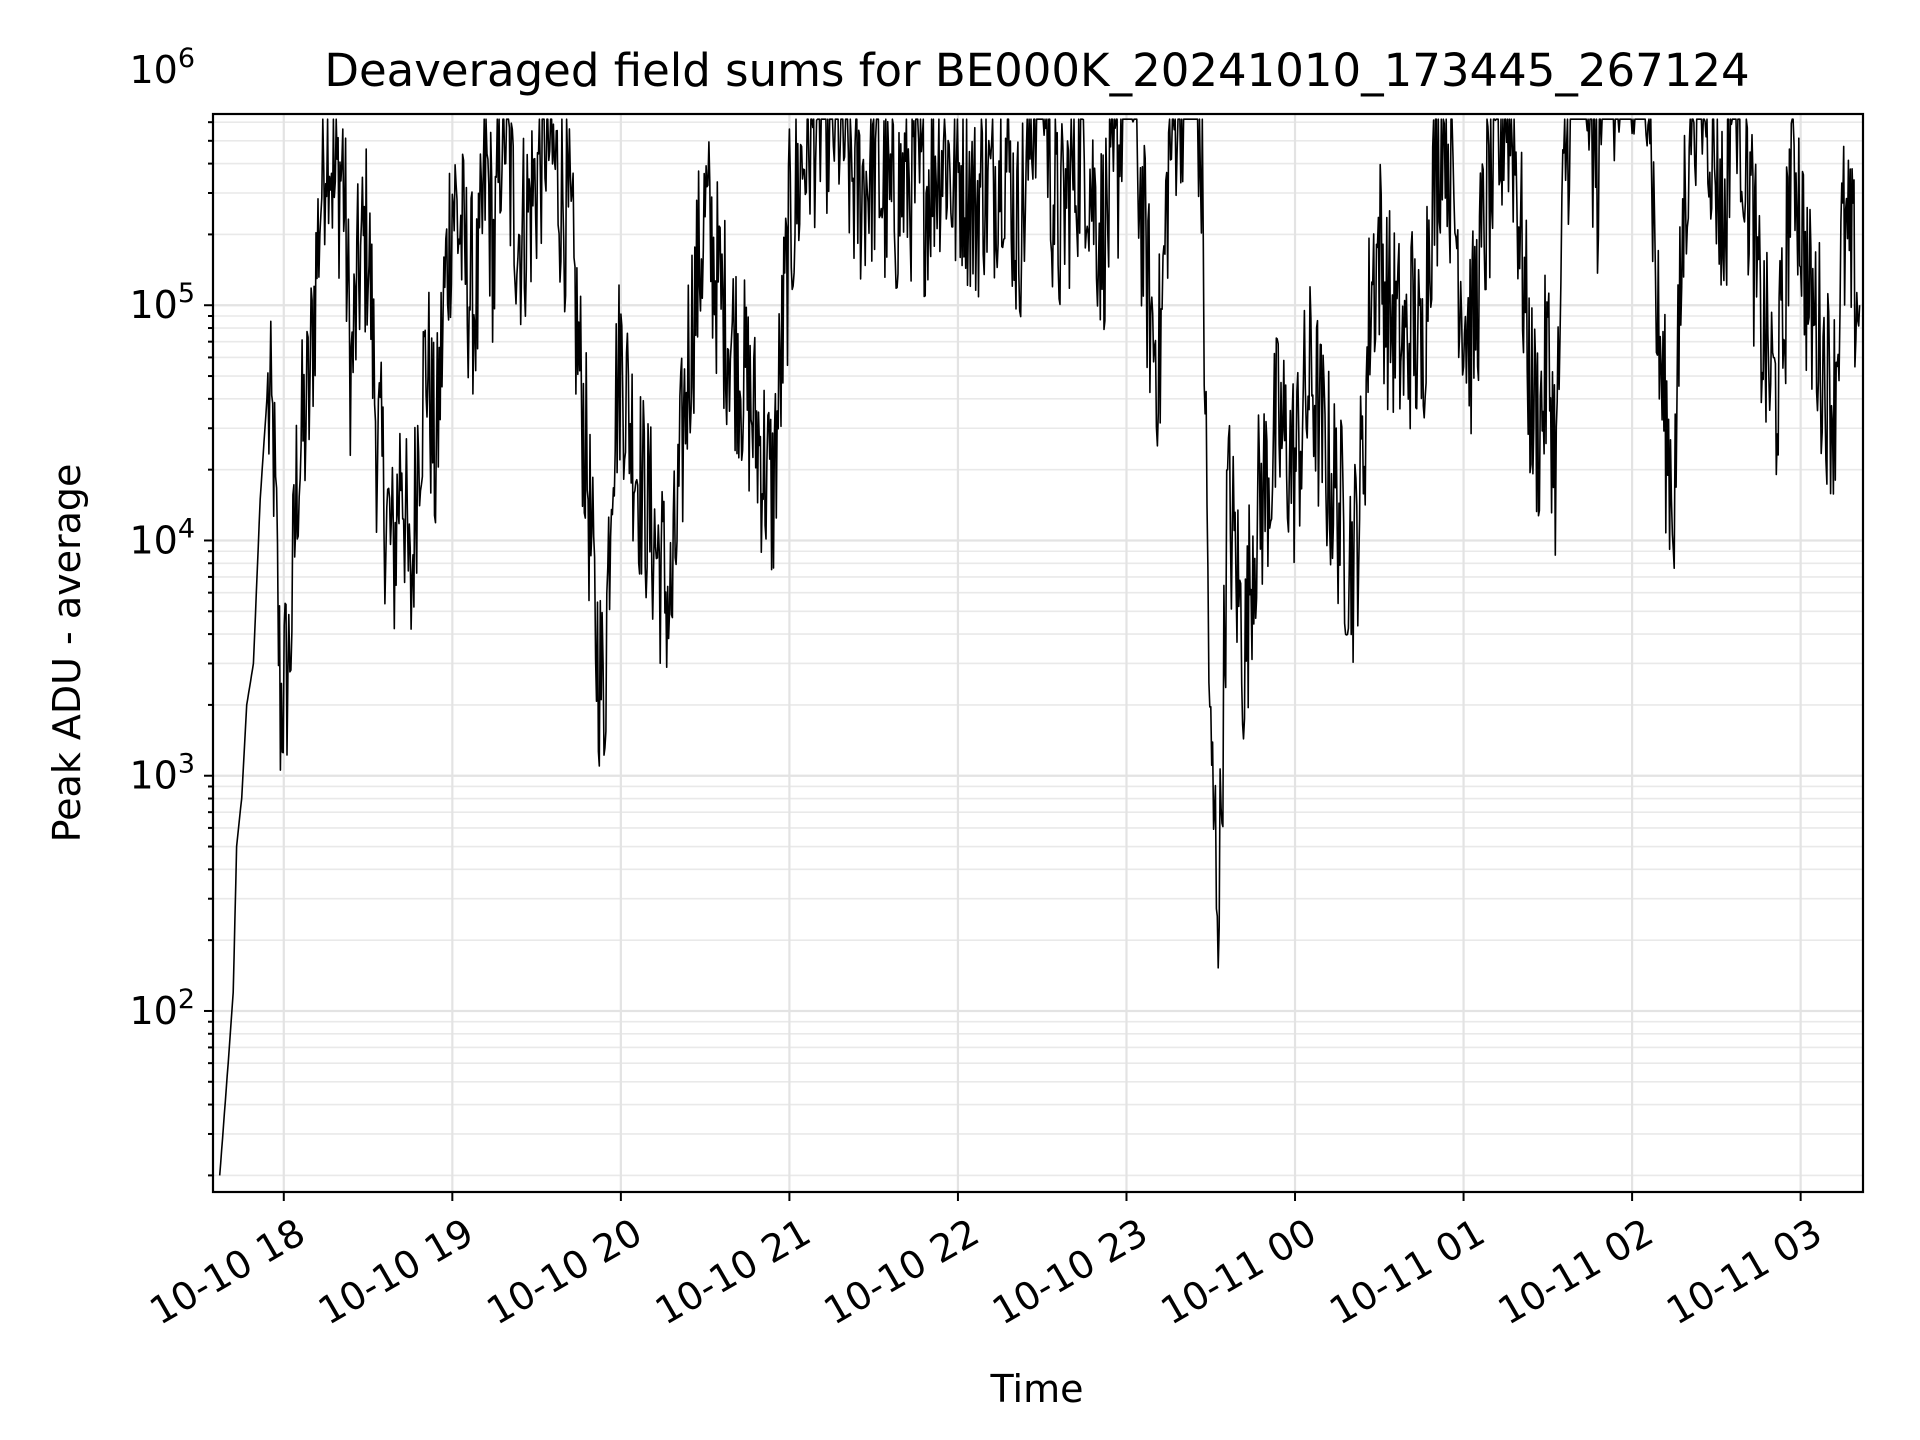  Describe the element at coordinates (901, 1272) in the screenshot. I see `x-tick-label: 10-10 22` at that location.